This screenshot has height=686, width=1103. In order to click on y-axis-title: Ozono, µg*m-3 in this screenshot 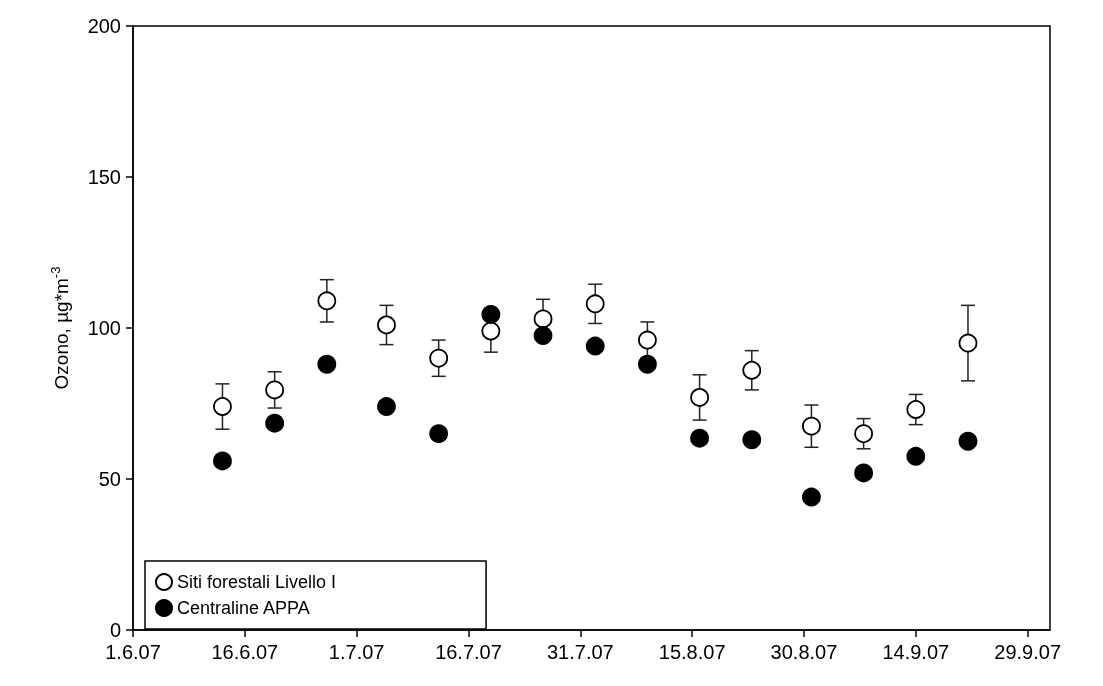, I will do `click(60, 328)`.